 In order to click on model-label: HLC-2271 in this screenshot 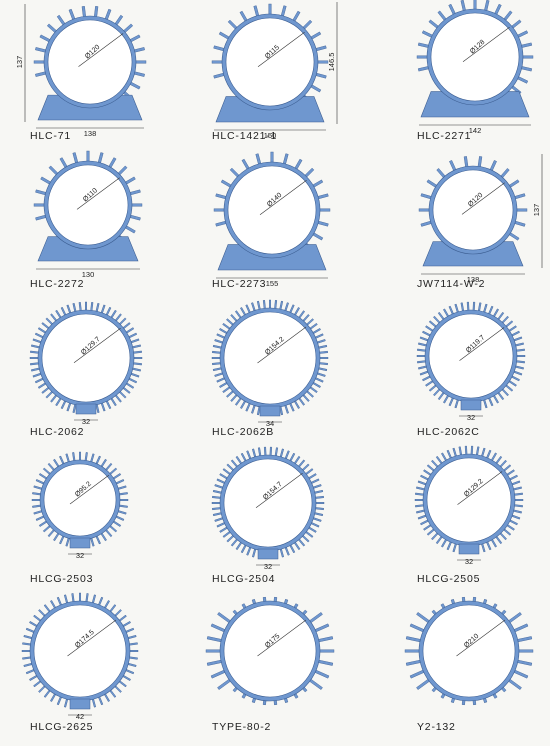, I will do `click(444, 136)`.